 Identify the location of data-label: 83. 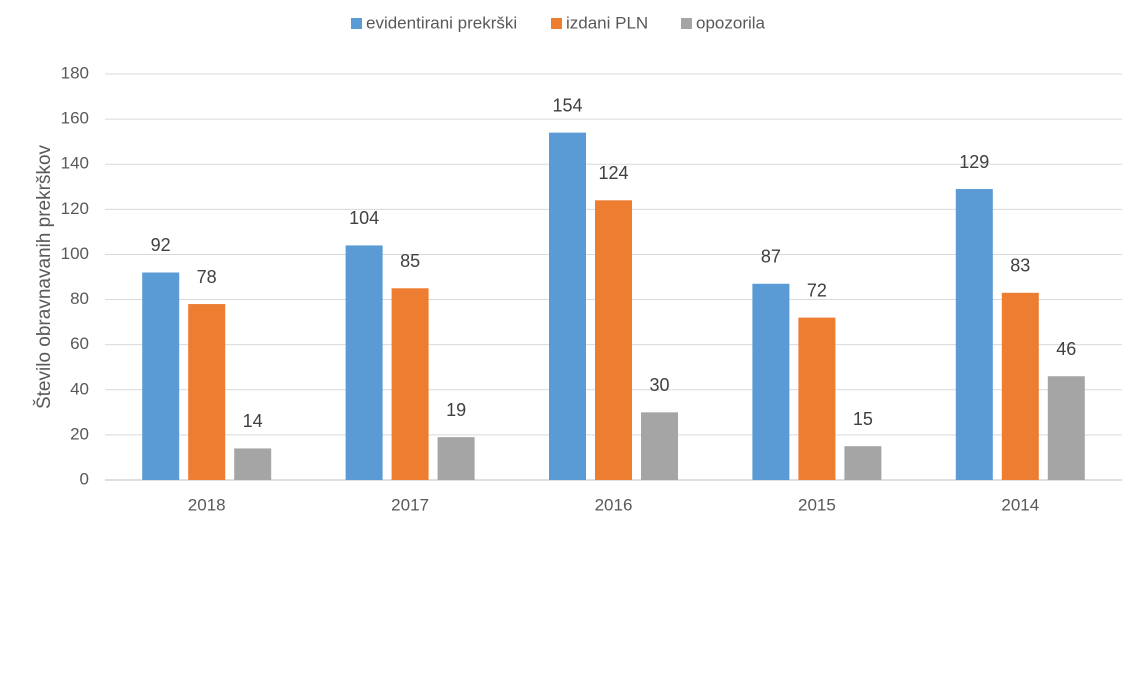
(1020, 266).